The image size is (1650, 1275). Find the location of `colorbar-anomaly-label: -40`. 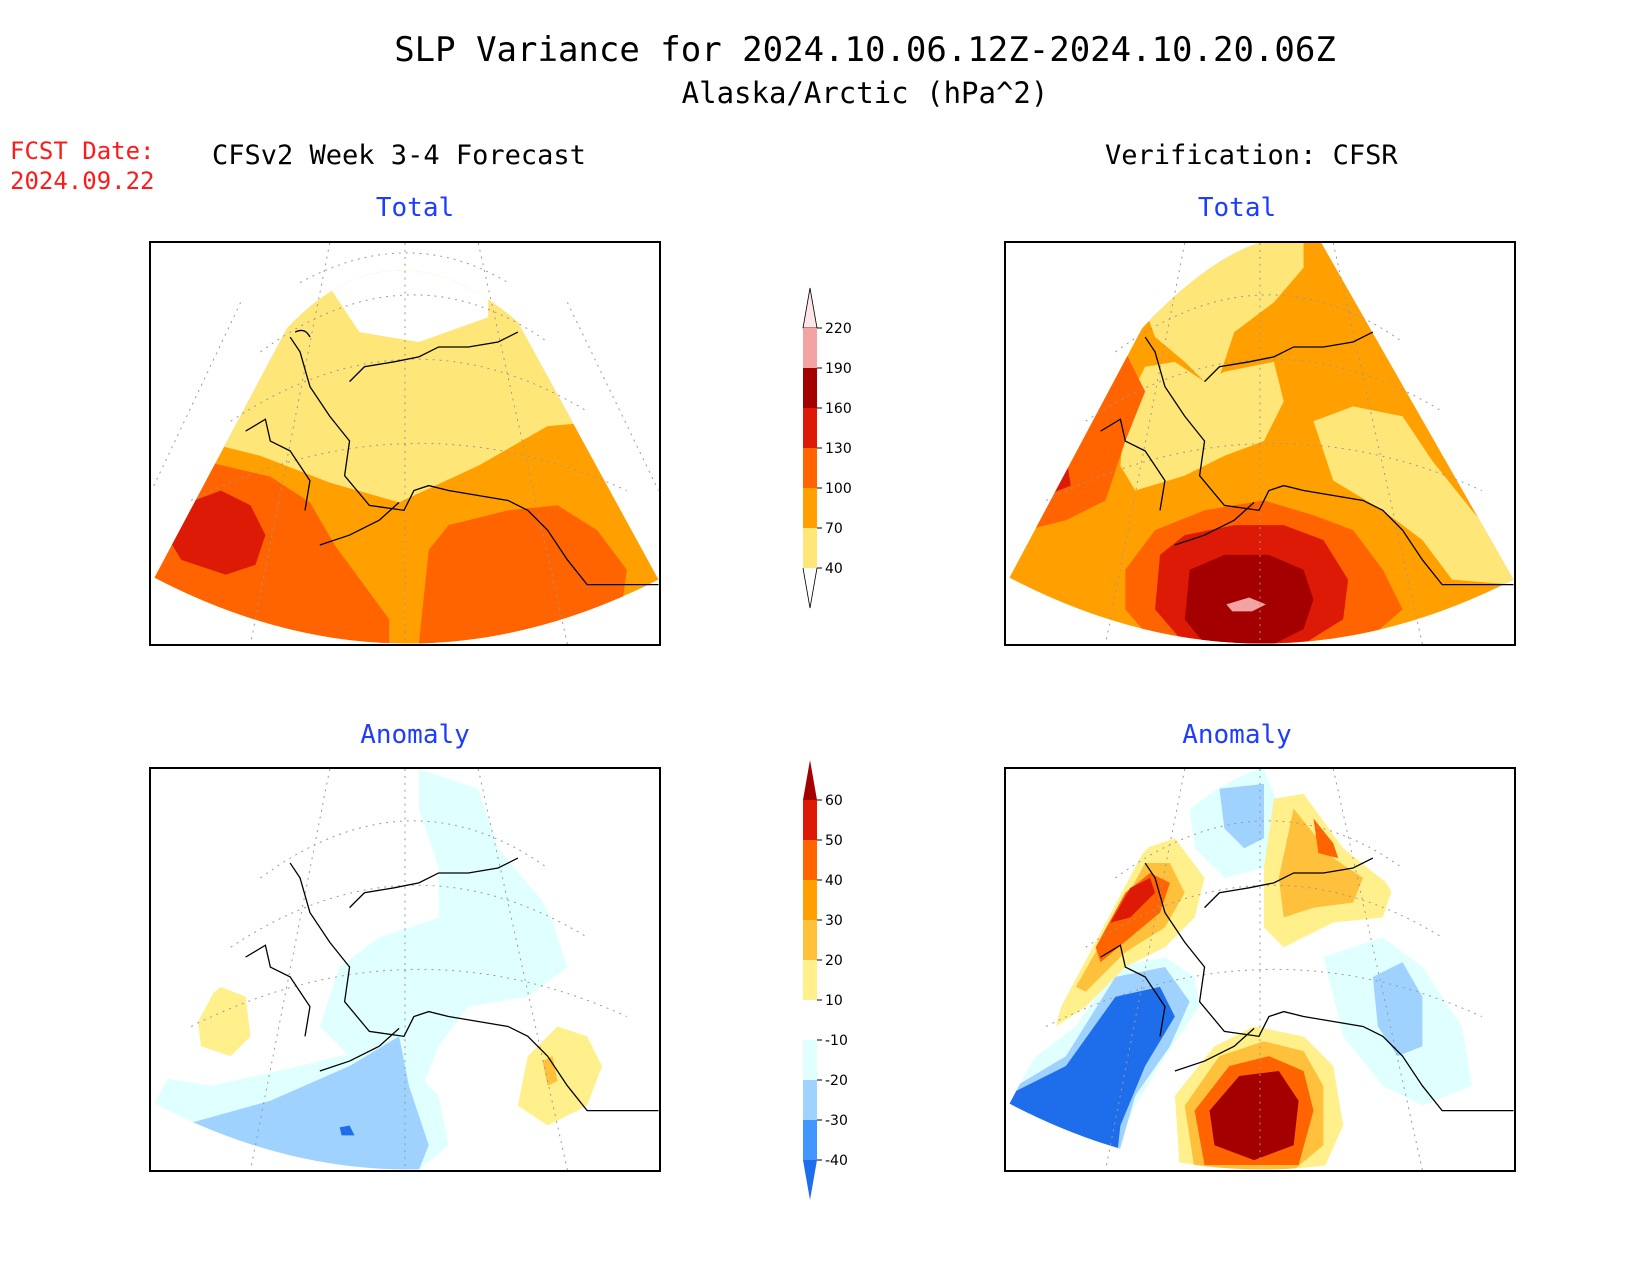

colorbar-anomaly-label: -40 is located at coordinates (836, 1161).